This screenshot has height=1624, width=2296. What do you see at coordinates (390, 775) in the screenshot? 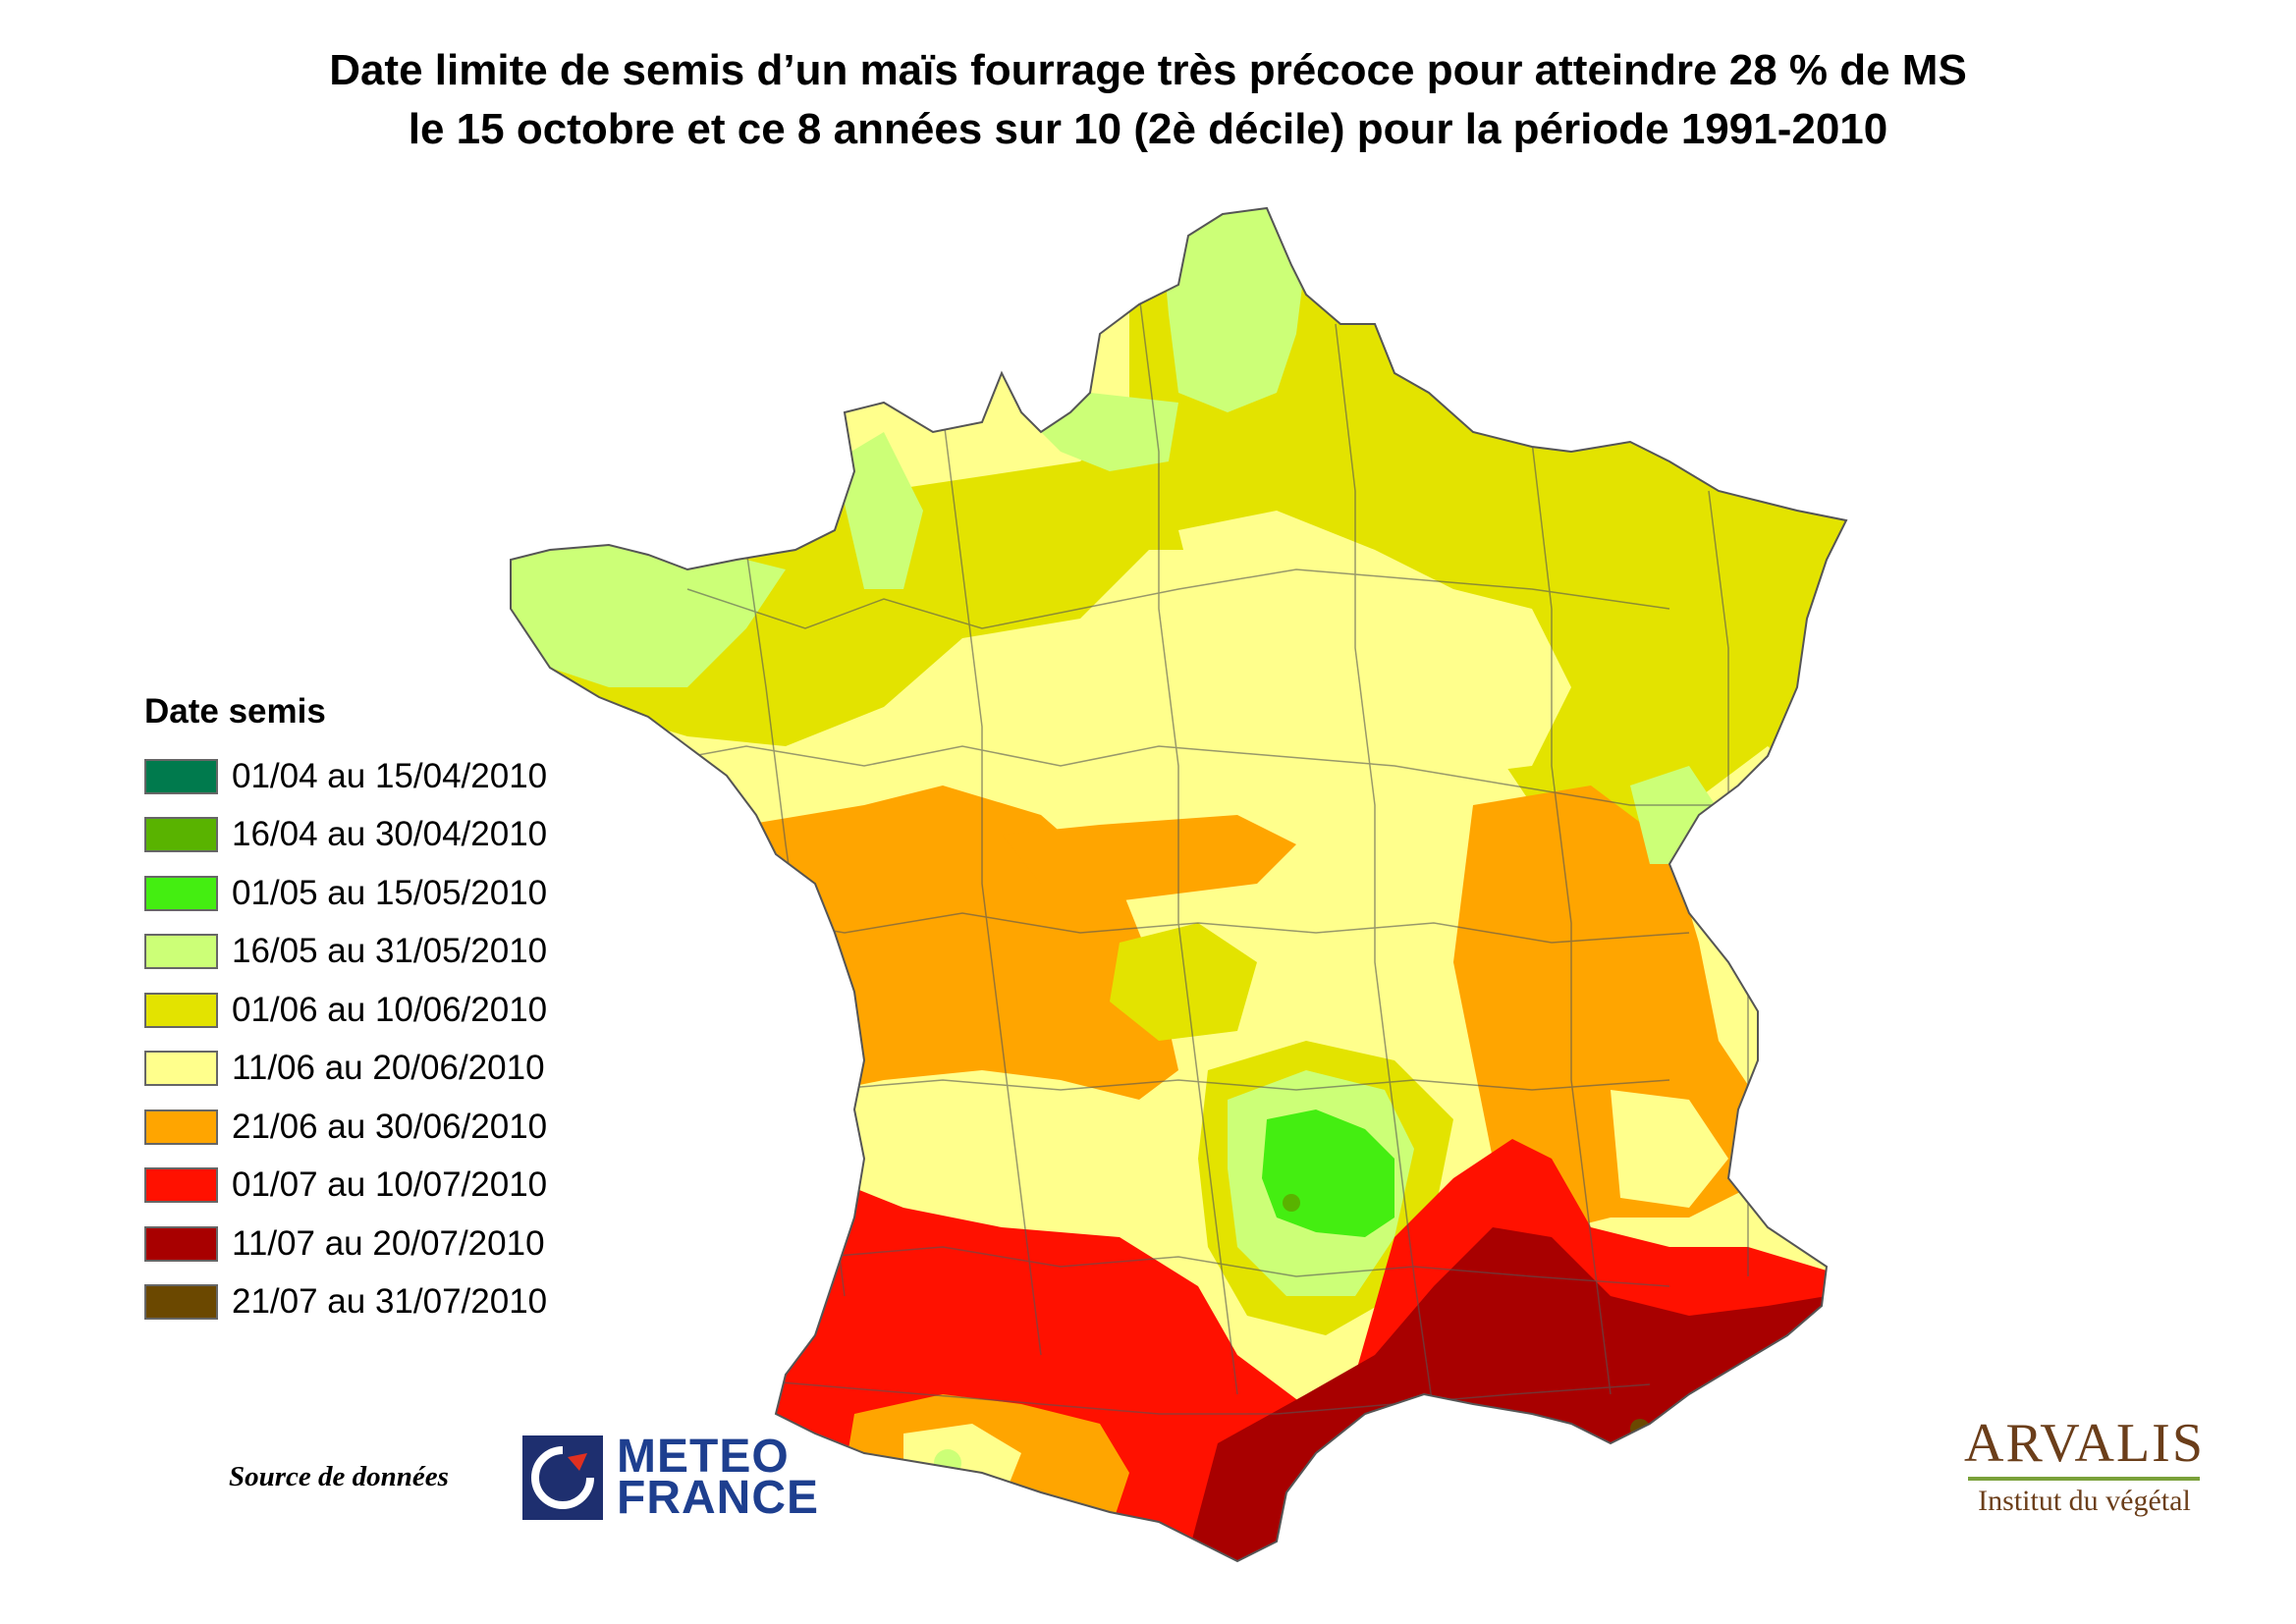
I see `legend-label: 01/04 au 15/04/2010` at bounding box center [390, 775].